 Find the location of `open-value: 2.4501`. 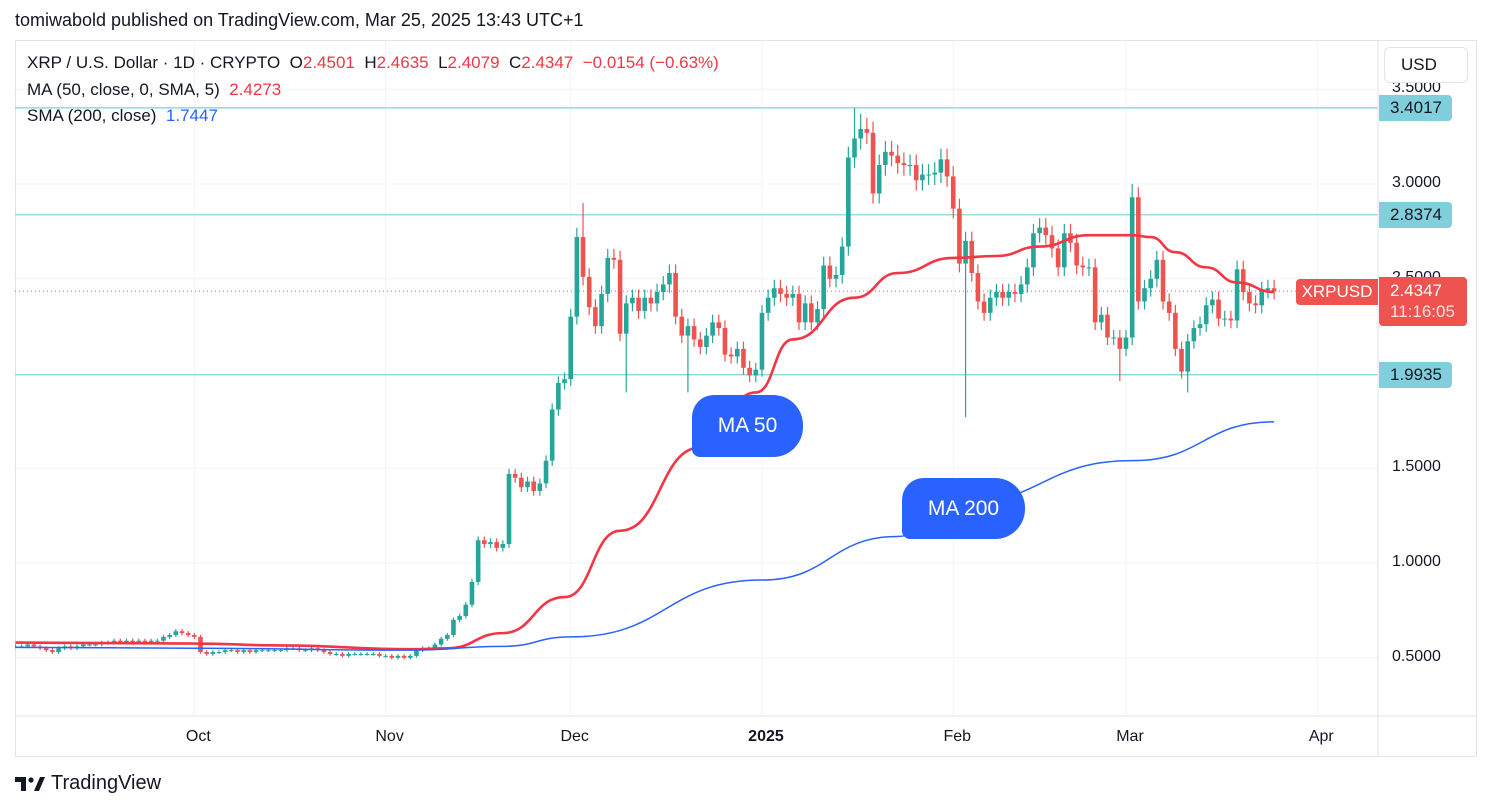

open-value: 2.4501 is located at coordinates (328, 62).